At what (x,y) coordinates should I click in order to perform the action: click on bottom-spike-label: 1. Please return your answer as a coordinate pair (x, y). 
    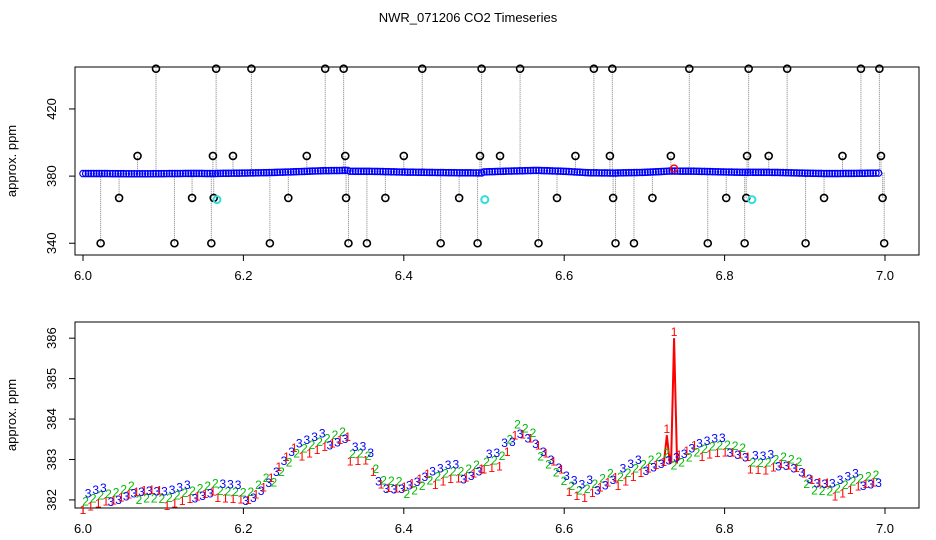
    Looking at the image, I should click on (667, 429).